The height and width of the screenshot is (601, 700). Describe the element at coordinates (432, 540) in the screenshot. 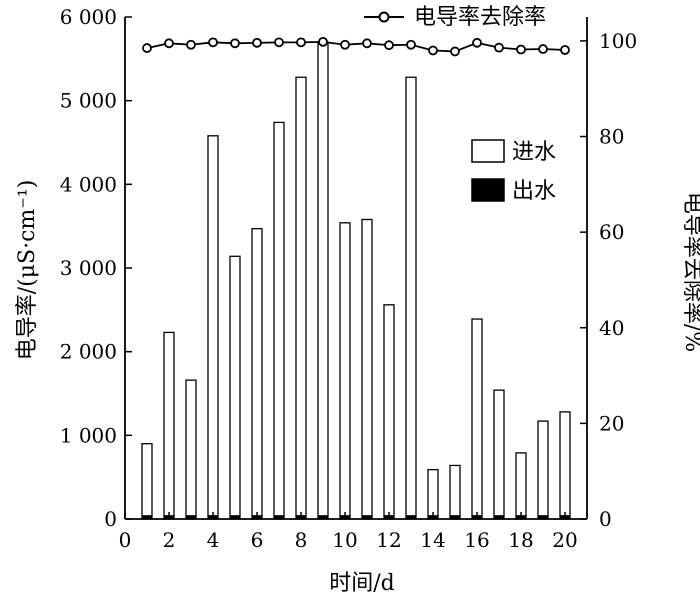

I see `x-tick-label: 14` at that location.